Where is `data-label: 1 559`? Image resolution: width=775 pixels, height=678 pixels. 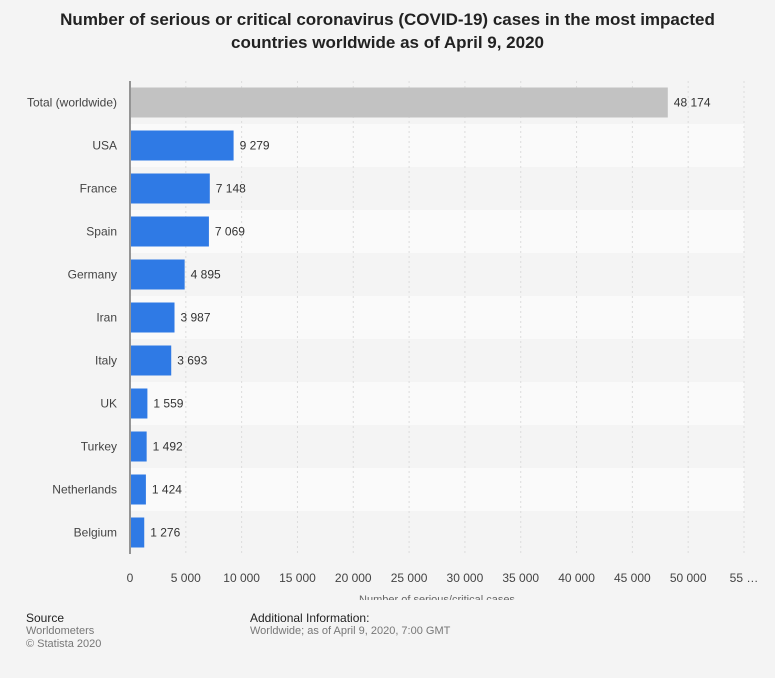
data-label: 1 559 is located at coordinates (168, 404).